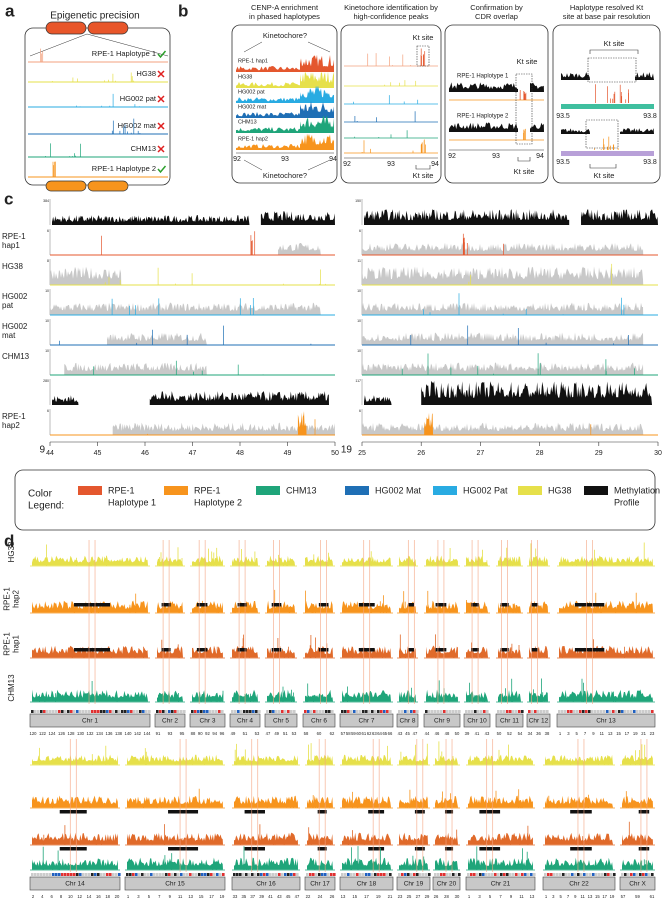  I want to click on legend-label: RPE-1, so click(207, 490).